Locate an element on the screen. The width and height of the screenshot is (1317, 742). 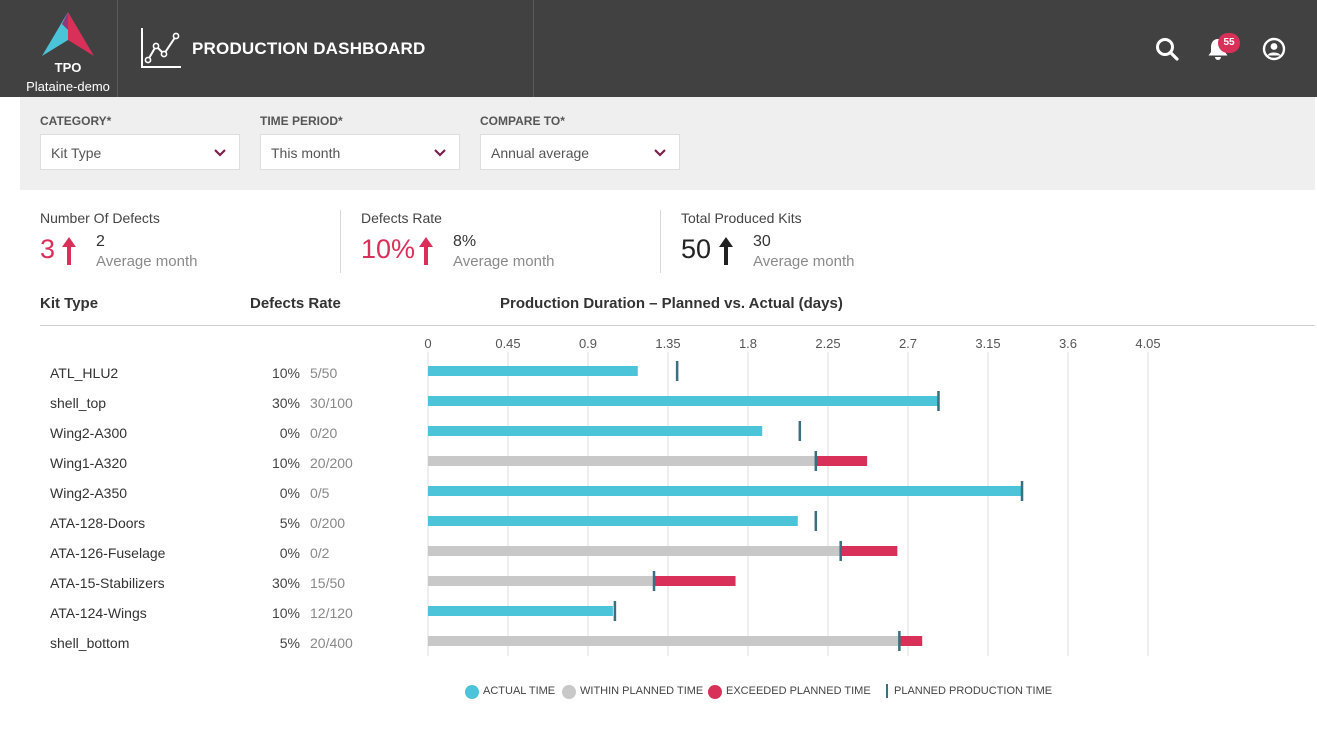
row-defects-ratio: 12/120 is located at coordinates (331, 613).